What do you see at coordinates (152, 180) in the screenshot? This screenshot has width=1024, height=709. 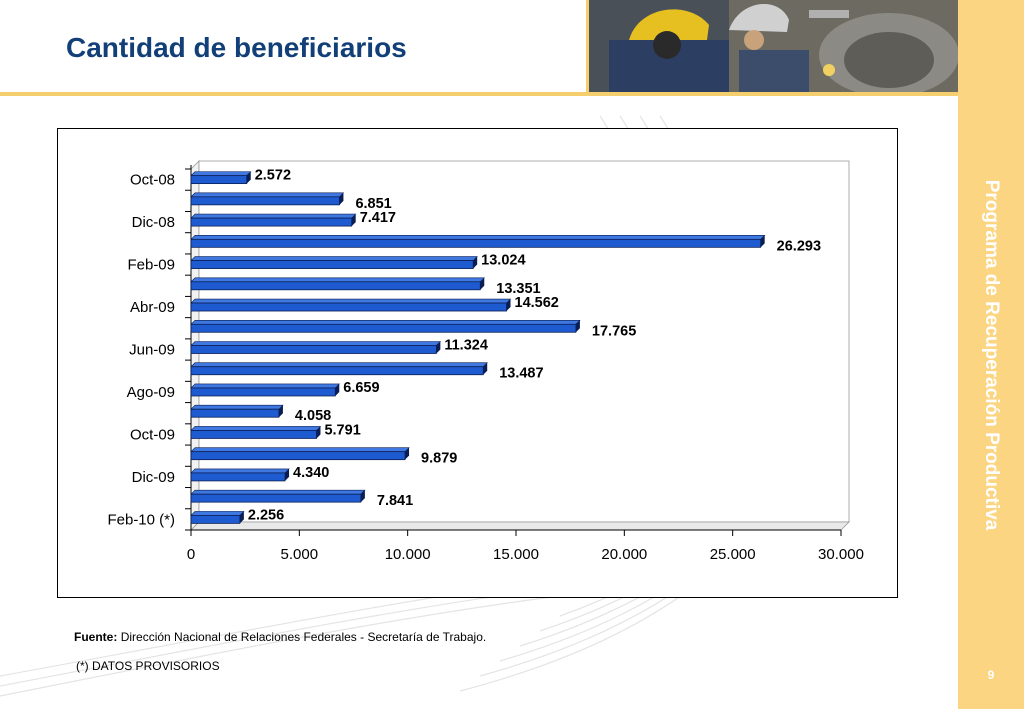 I see `y-tick-label: Oct-08` at bounding box center [152, 180].